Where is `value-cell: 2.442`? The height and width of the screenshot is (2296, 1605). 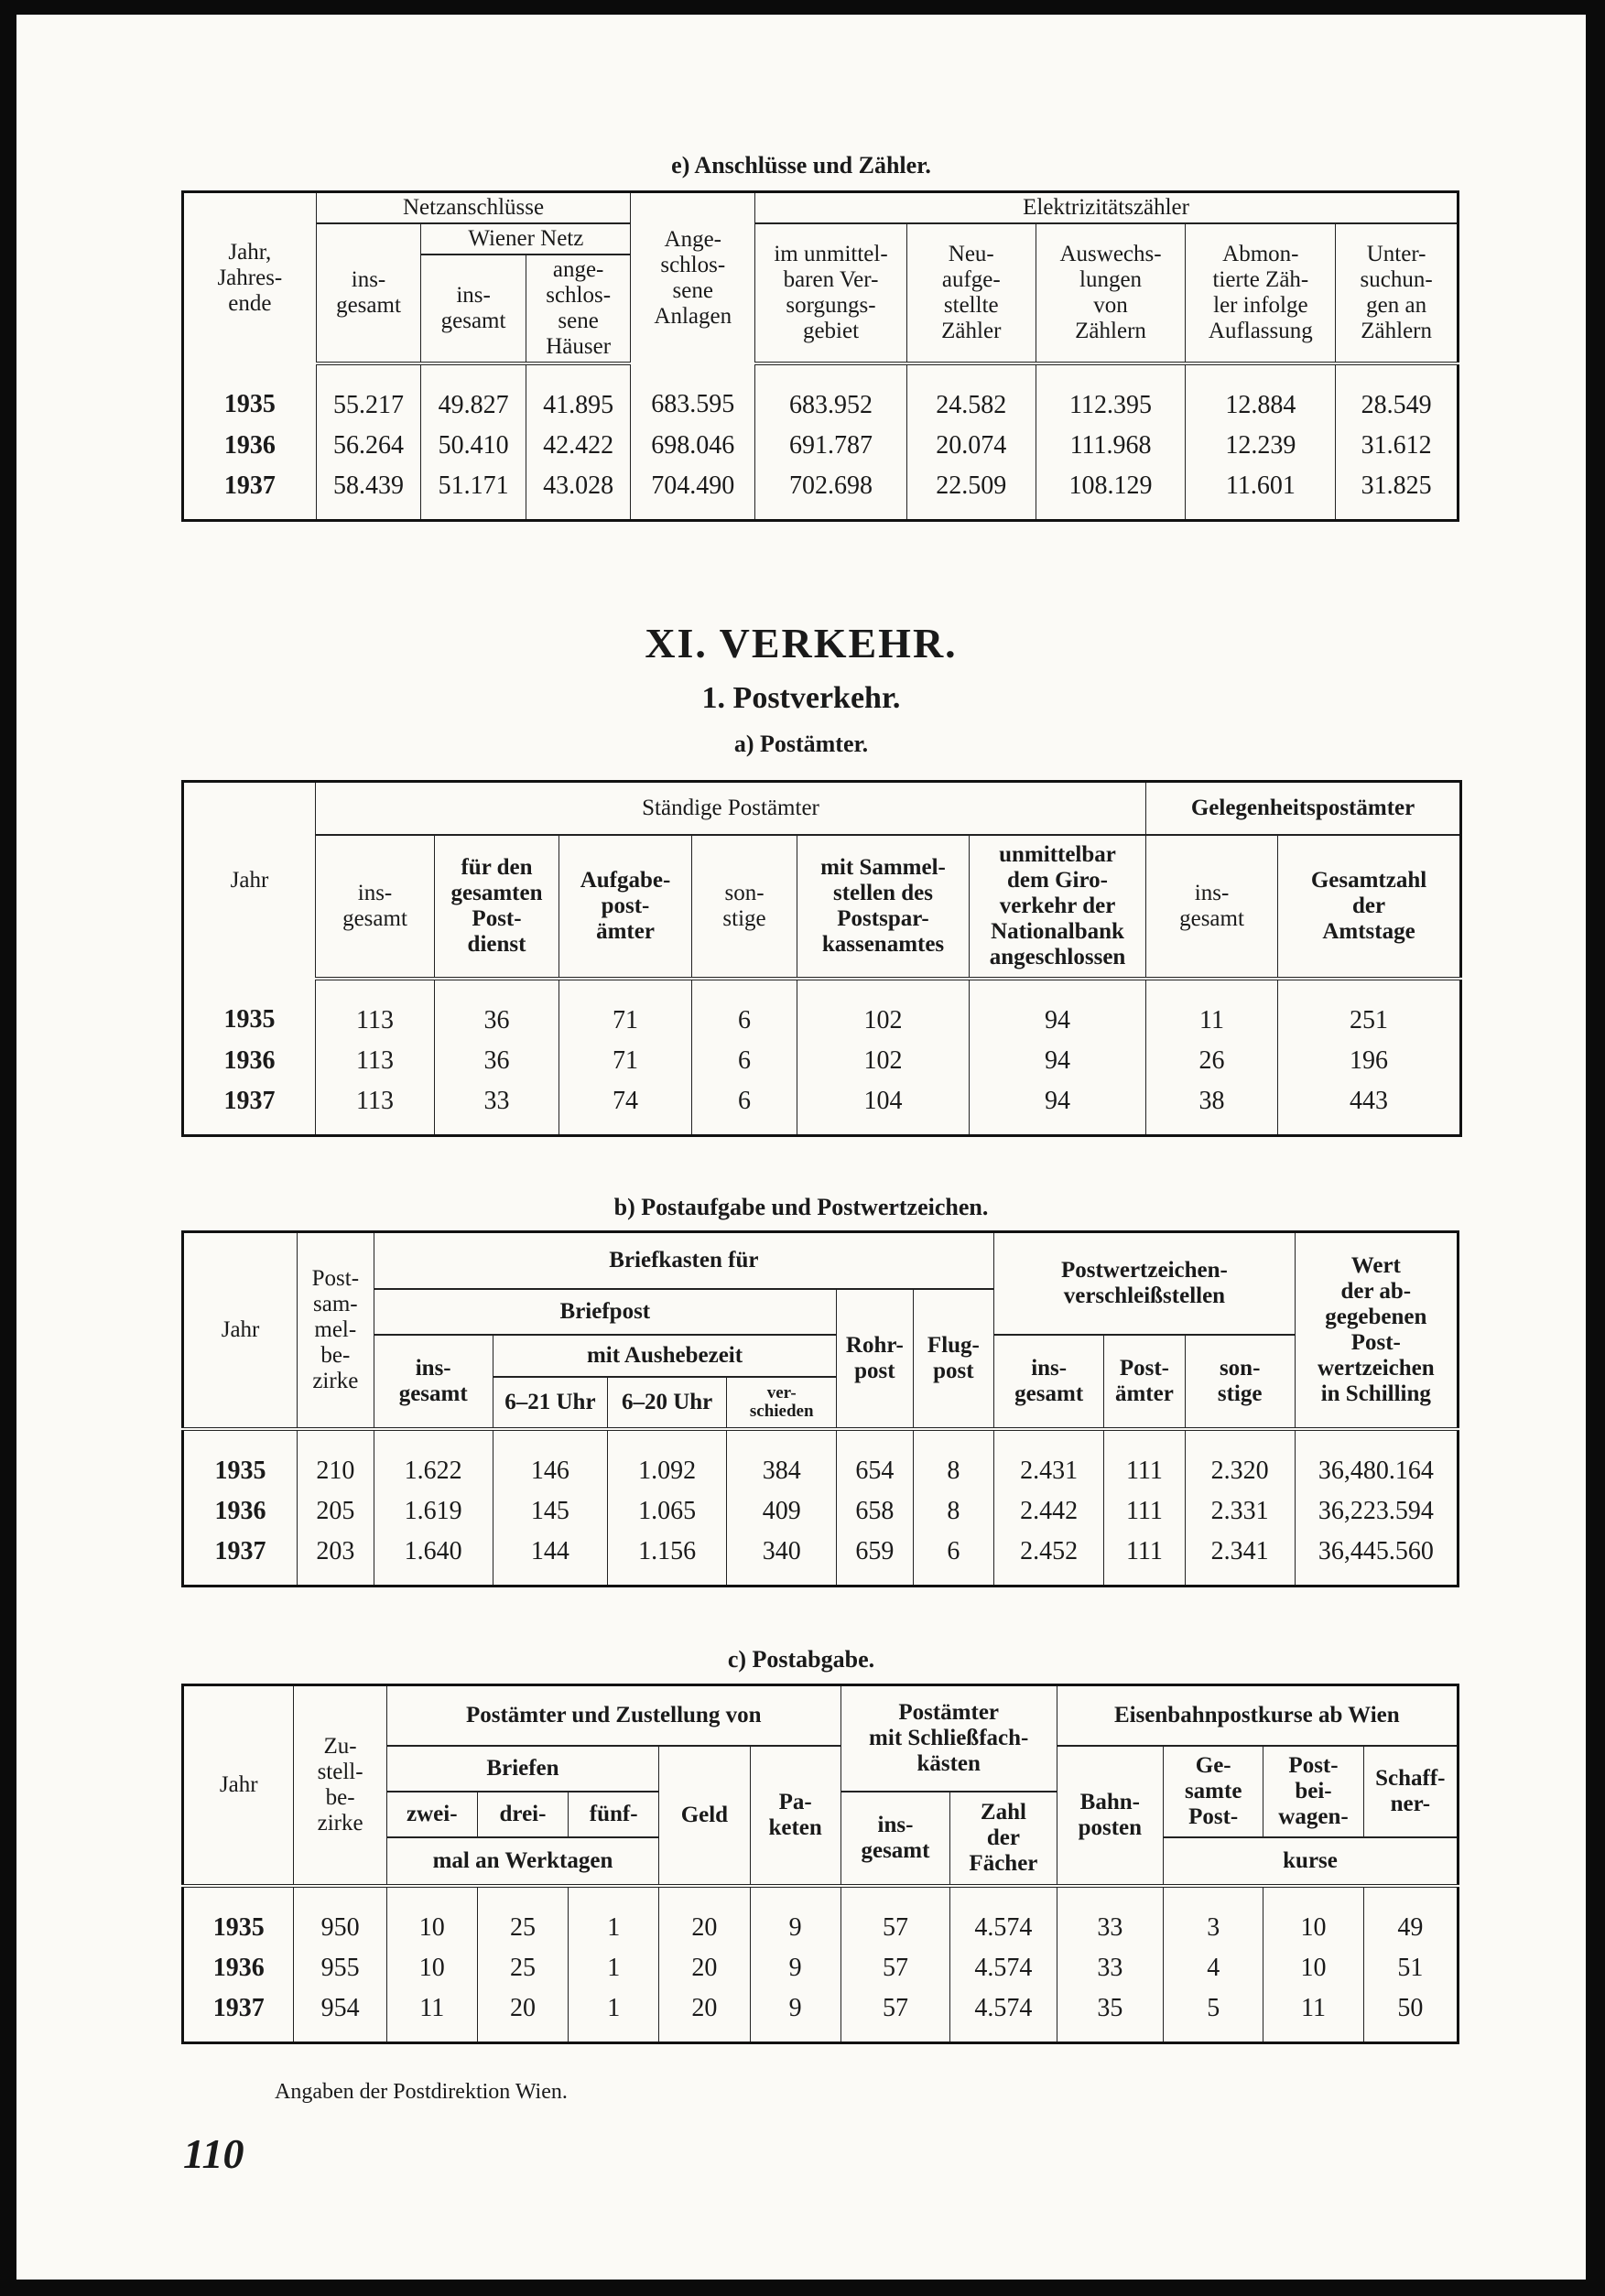
value-cell: 2.442 is located at coordinates (1049, 1511).